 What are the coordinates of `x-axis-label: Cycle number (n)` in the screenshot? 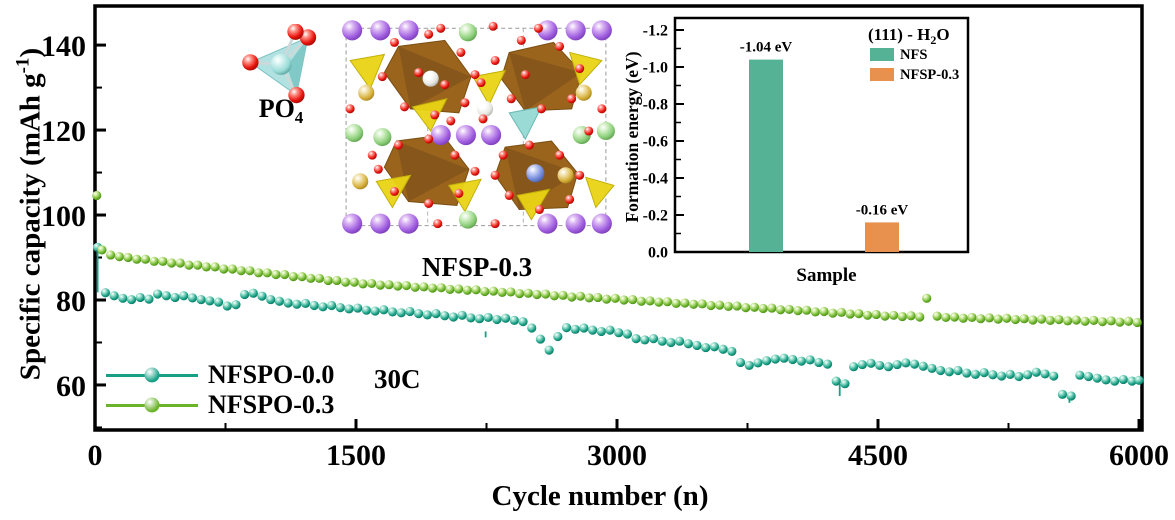 It's located at (600, 496).